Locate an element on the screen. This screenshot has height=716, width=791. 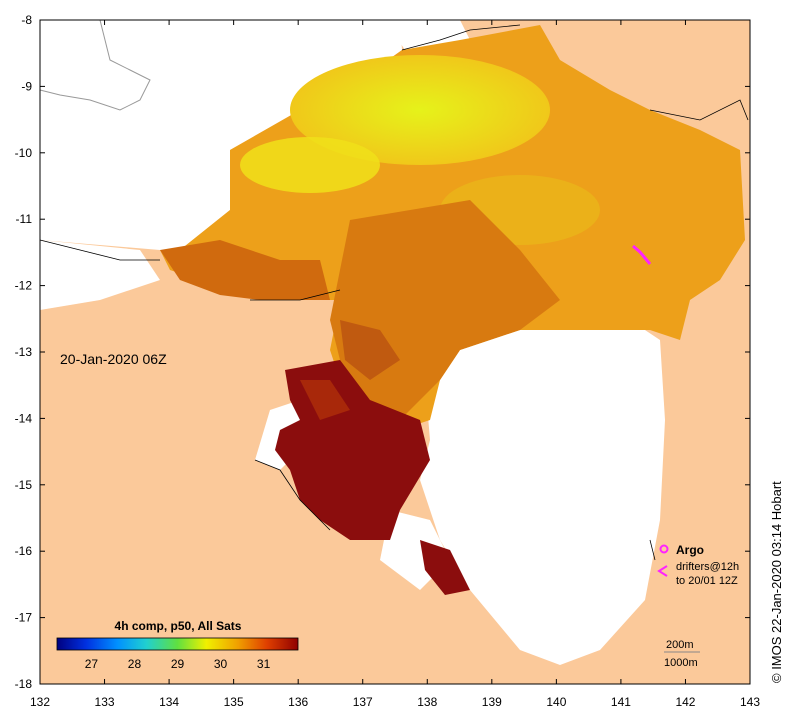
x-tick-label: 132 is located at coordinates (40, 702).